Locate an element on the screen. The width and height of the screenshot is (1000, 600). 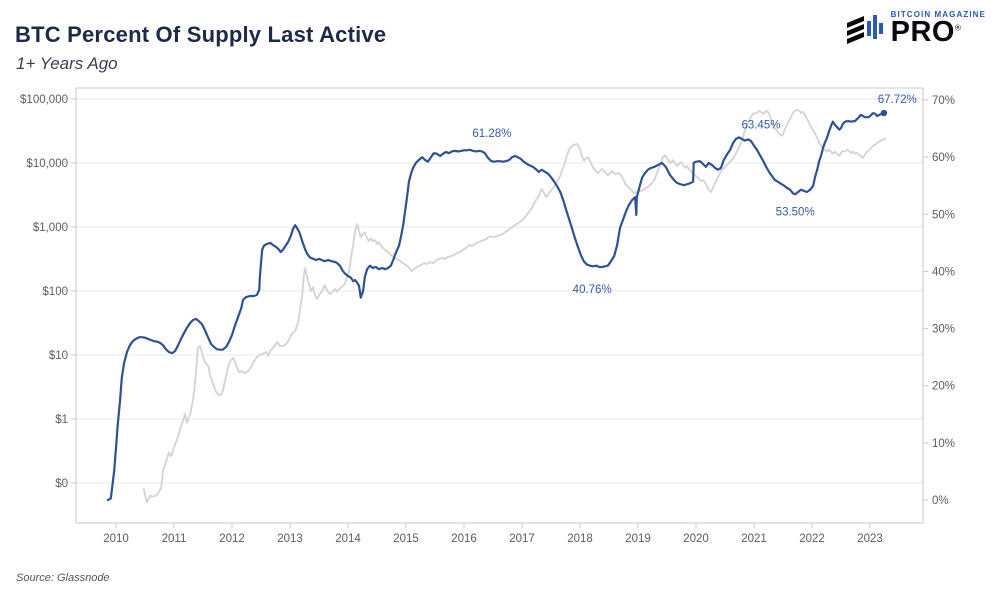
x-axis-label: 2022 is located at coordinates (812, 539).